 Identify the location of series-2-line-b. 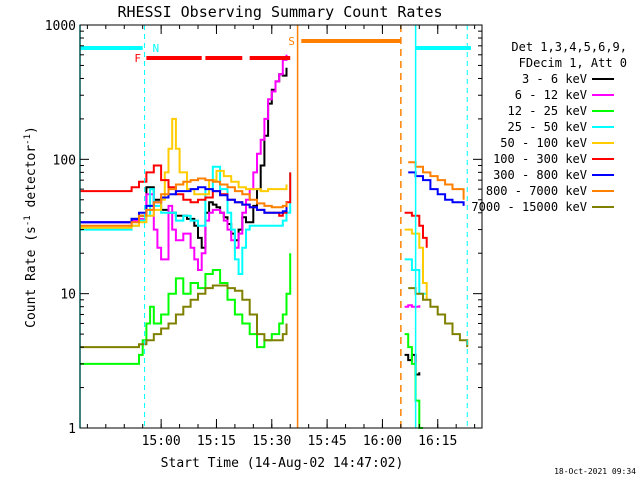
(413, 381).